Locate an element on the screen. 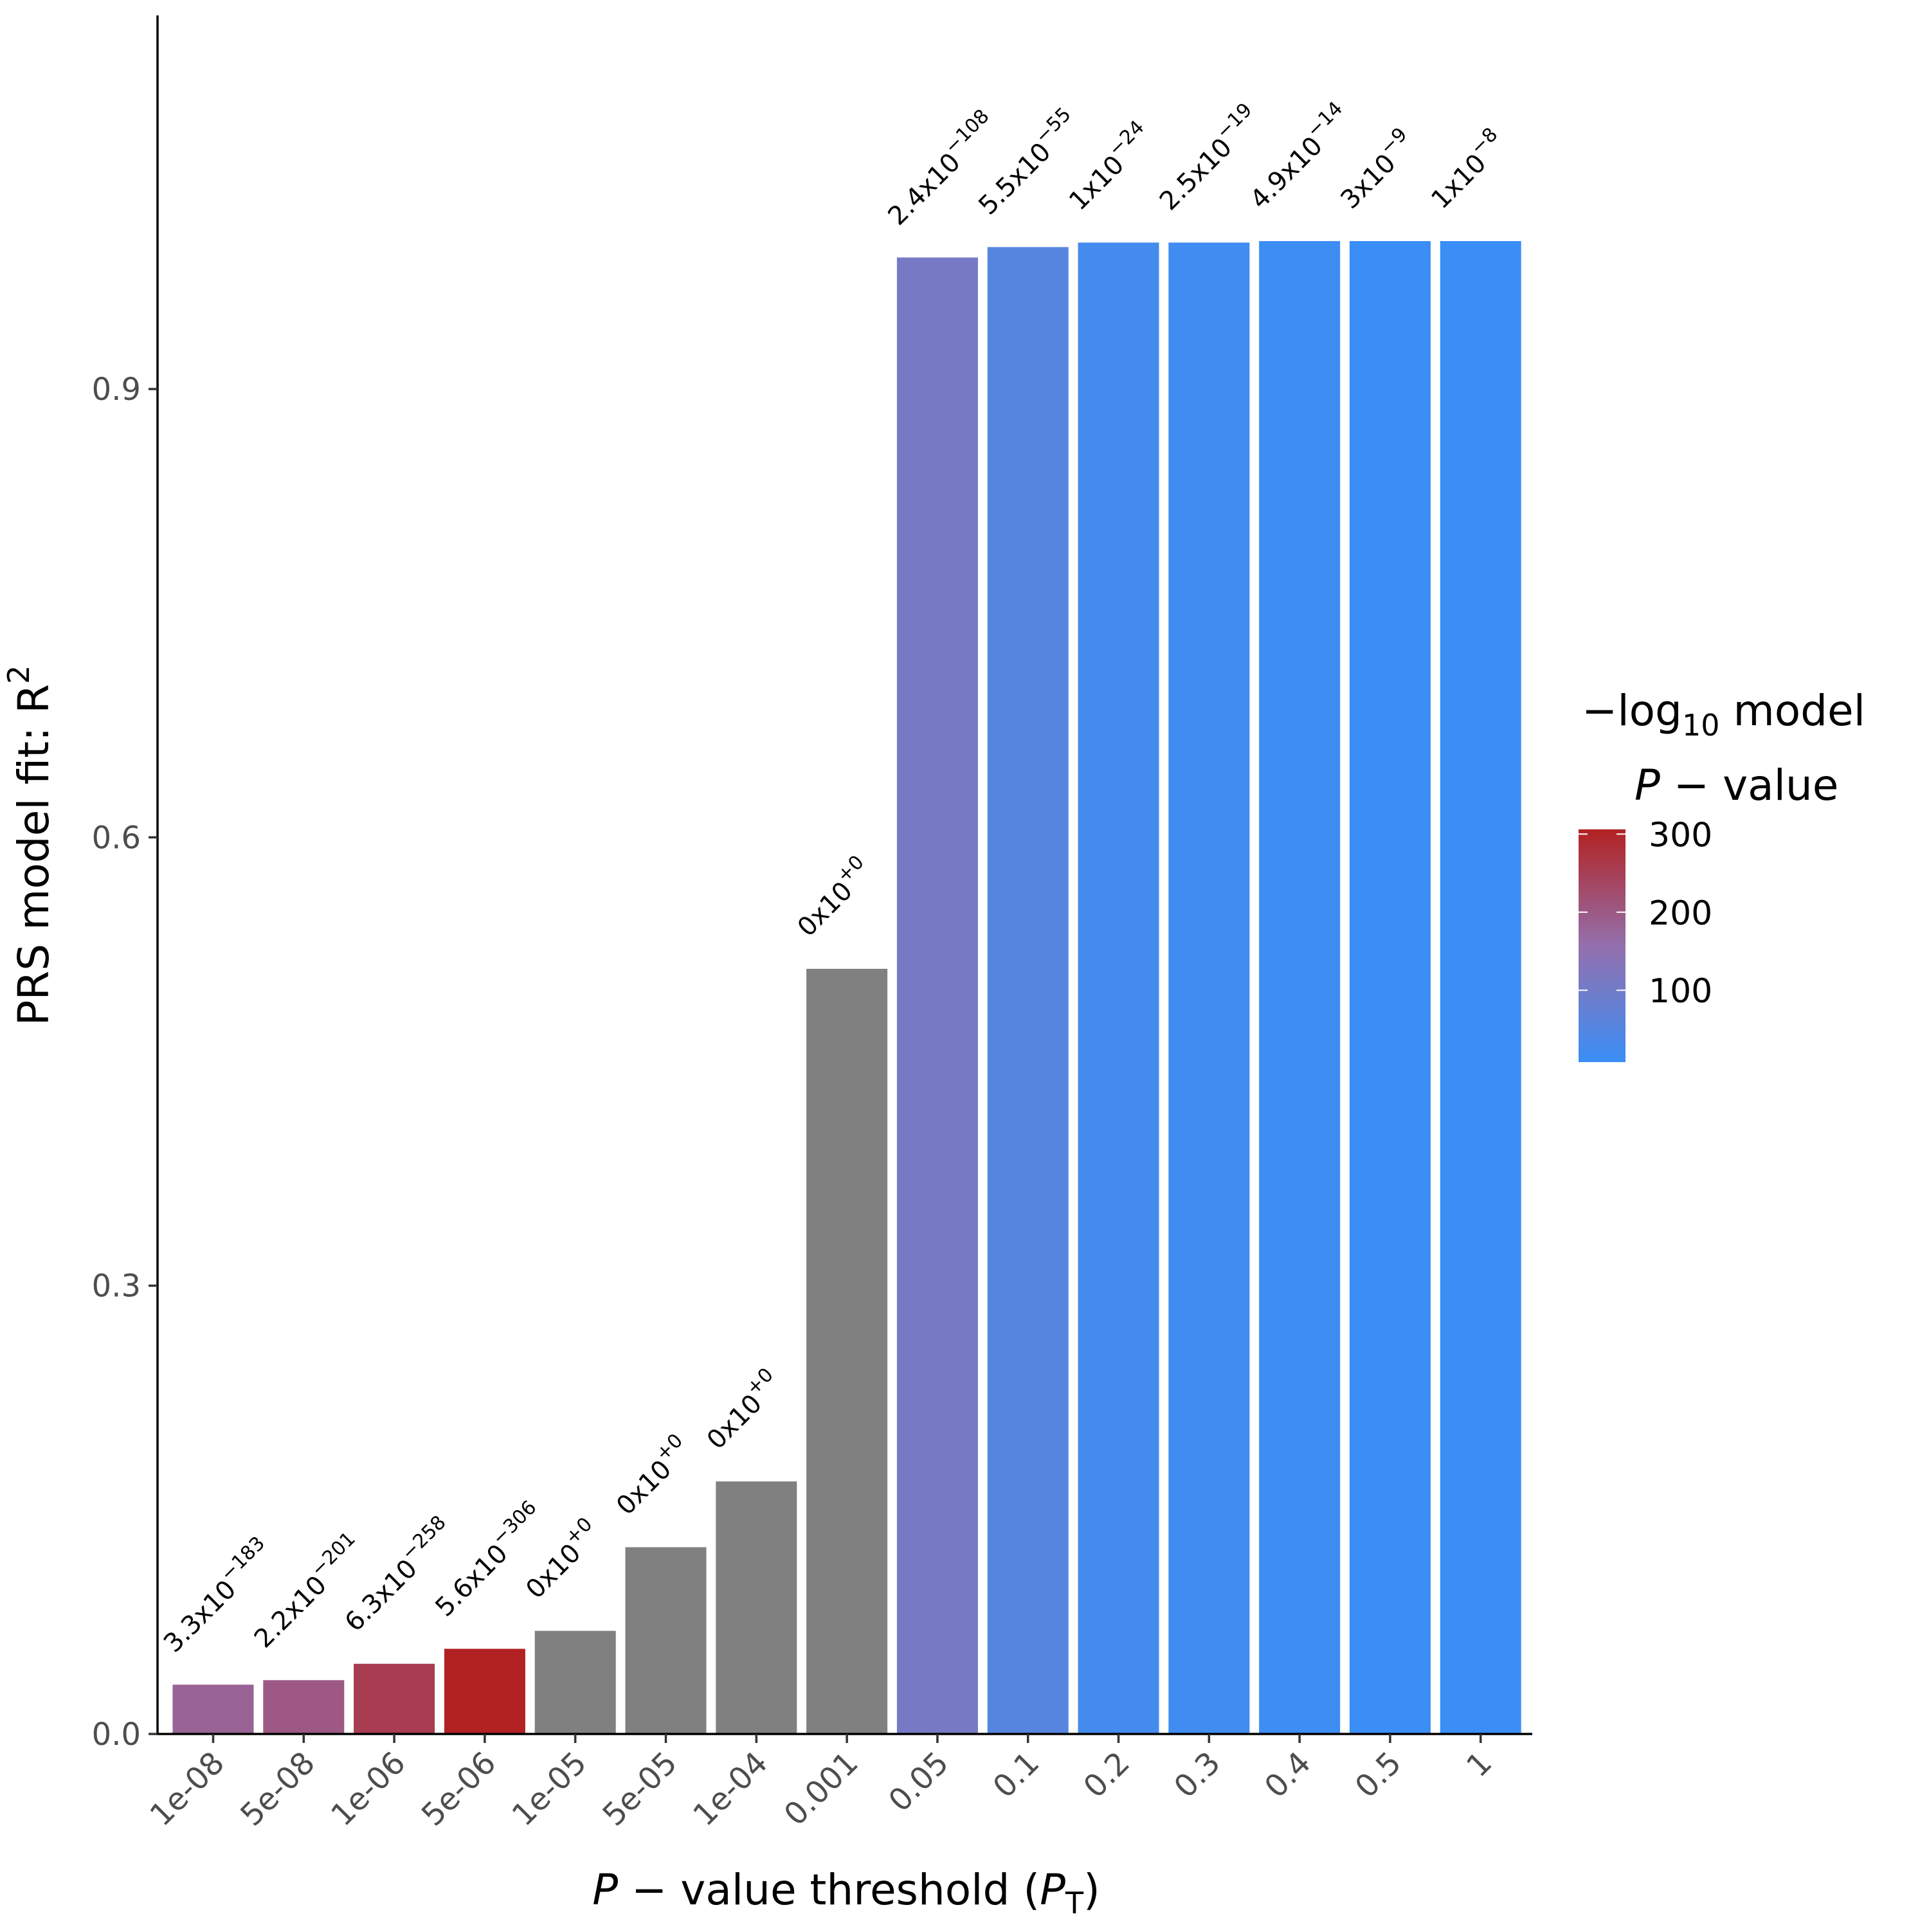 The width and height of the screenshot is (1929, 1932). bar-0.05 is located at coordinates (937, 995).